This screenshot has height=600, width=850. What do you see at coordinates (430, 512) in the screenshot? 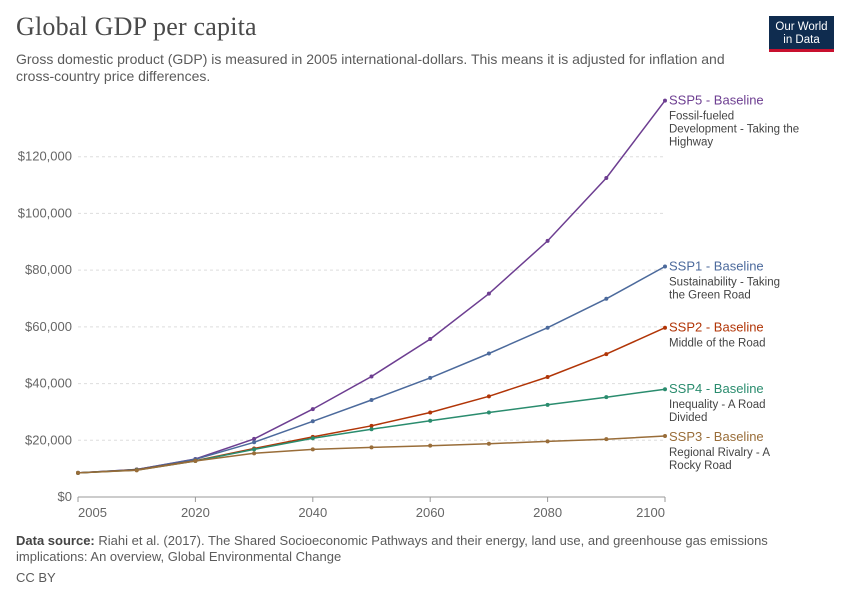
I see `x-tick-label: 2060` at bounding box center [430, 512].